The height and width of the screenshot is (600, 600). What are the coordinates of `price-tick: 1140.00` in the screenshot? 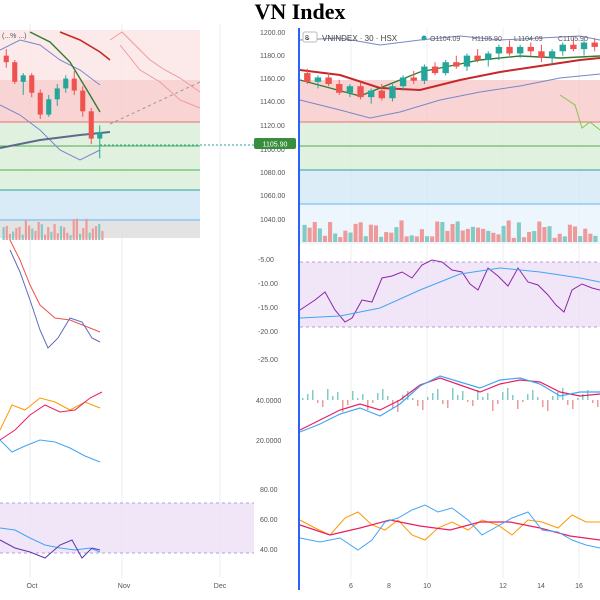 It's located at (272, 102).